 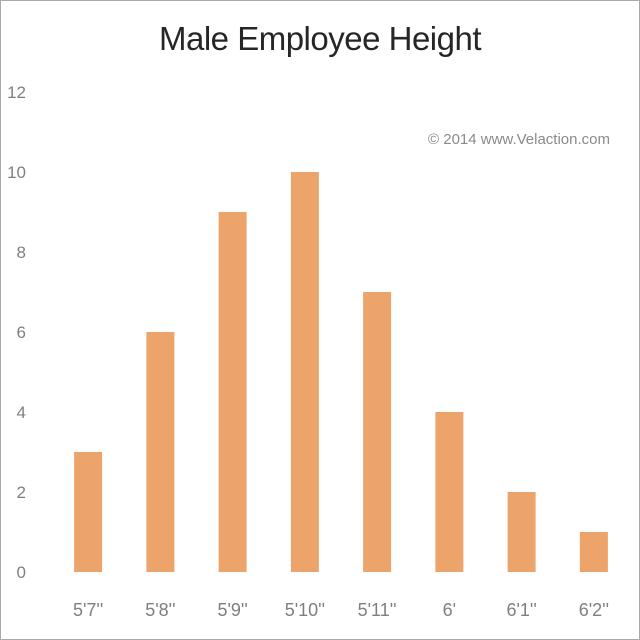 What do you see at coordinates (21, 252) in the screenshot?
I see `y-tick-label: 8` at bounding box center [21, 252].